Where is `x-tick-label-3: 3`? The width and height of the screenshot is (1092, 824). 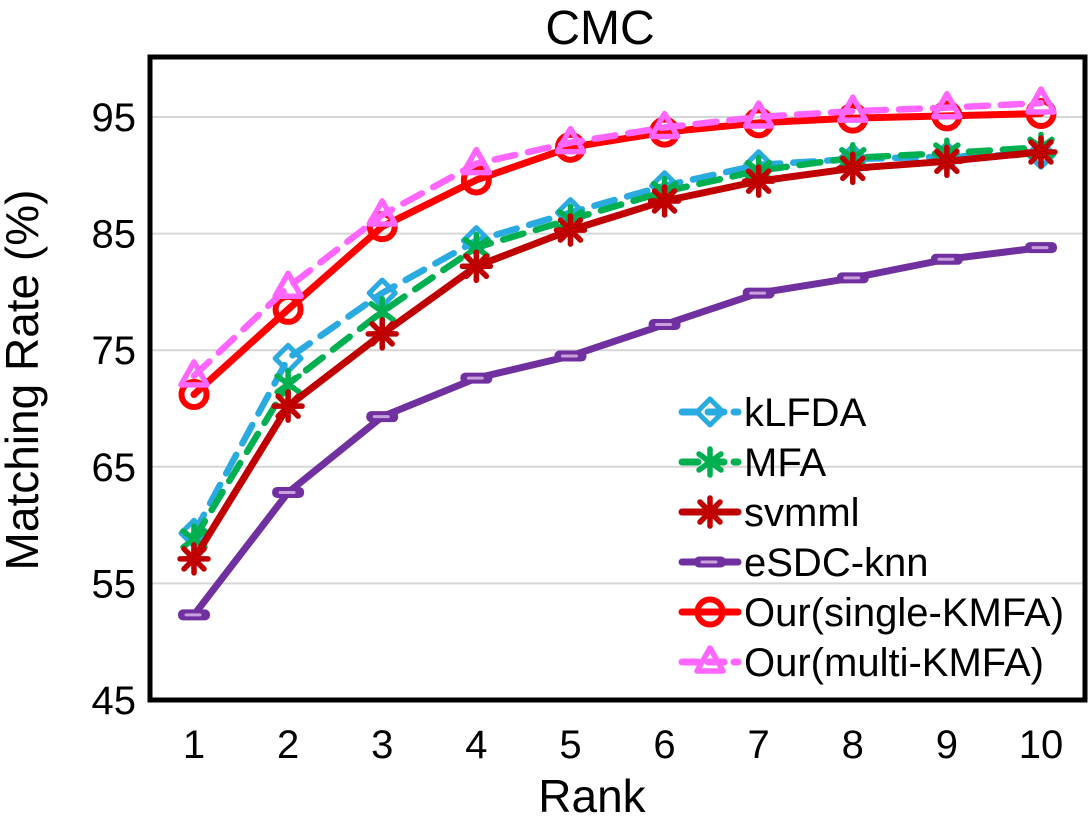 x-tick-label-3: 3 is located at coordinates (382, 745).